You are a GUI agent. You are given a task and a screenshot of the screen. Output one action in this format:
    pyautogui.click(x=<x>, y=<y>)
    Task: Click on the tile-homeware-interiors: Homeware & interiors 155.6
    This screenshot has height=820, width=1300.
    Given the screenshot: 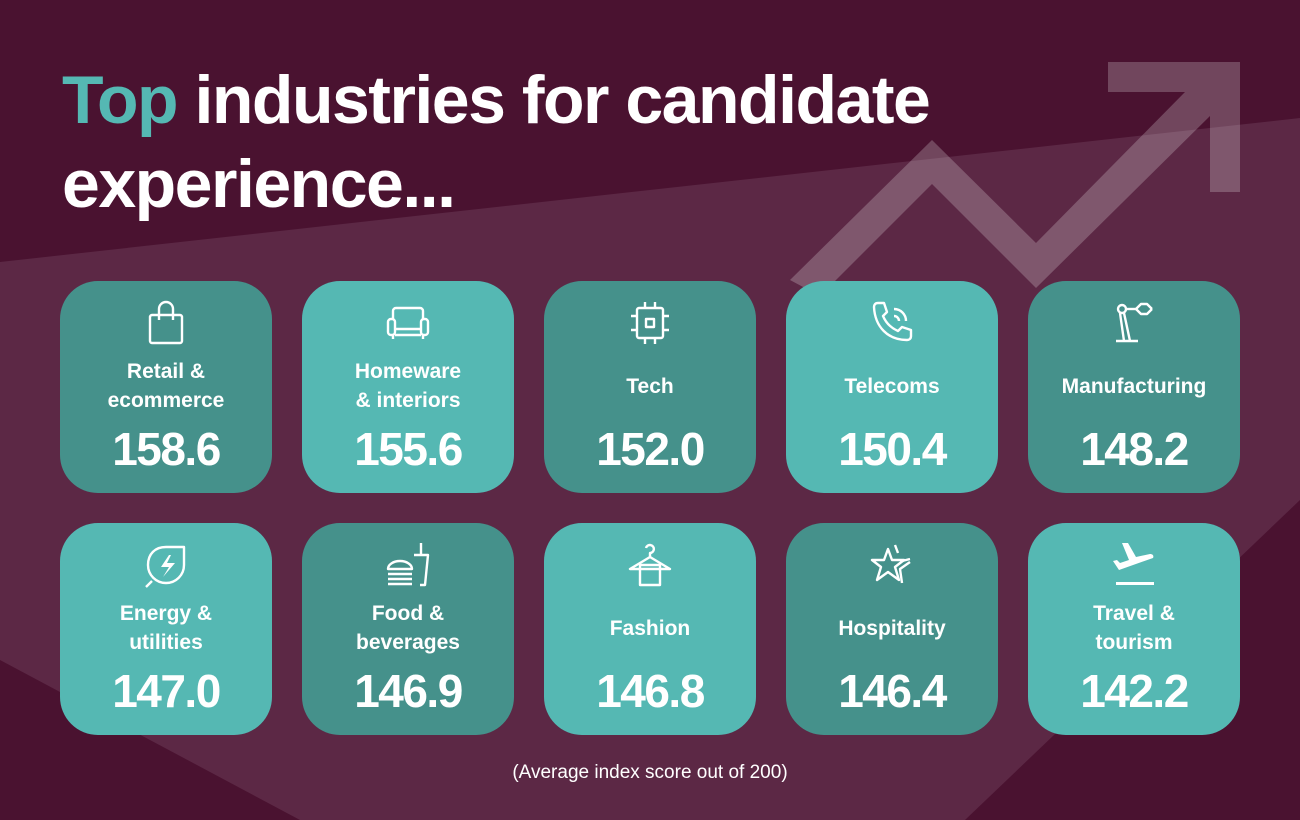 What is the action you would take?
    pyautogui.click(x=408, y=387)
    